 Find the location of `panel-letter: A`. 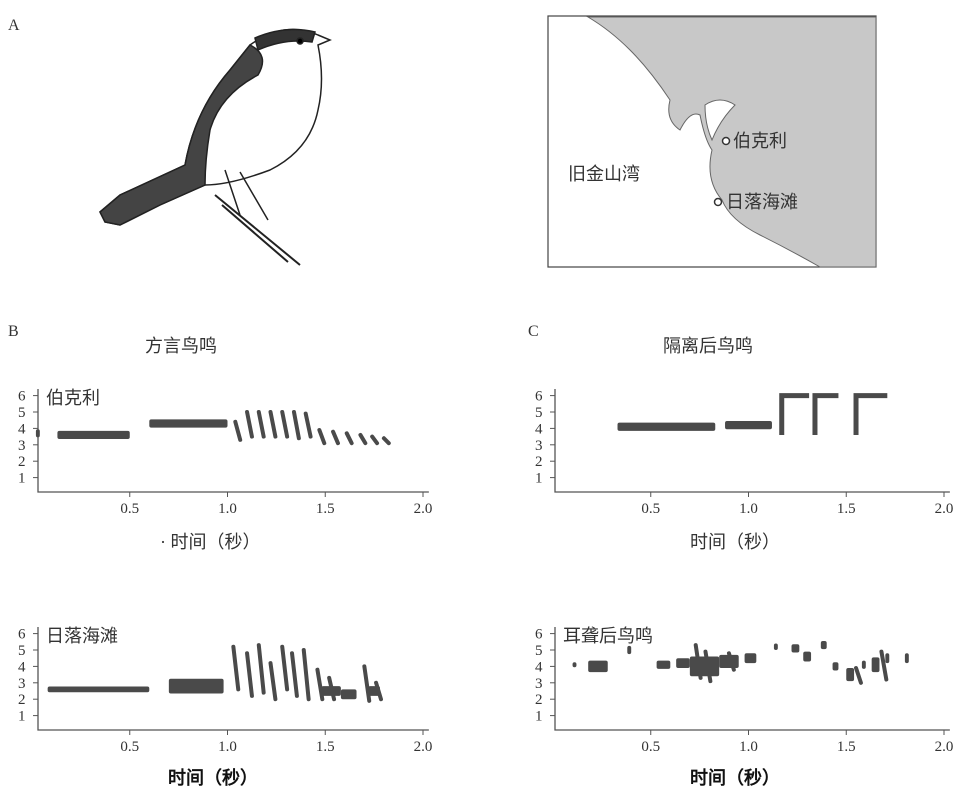

panel-letter: A is located at coordinates (14, 25).